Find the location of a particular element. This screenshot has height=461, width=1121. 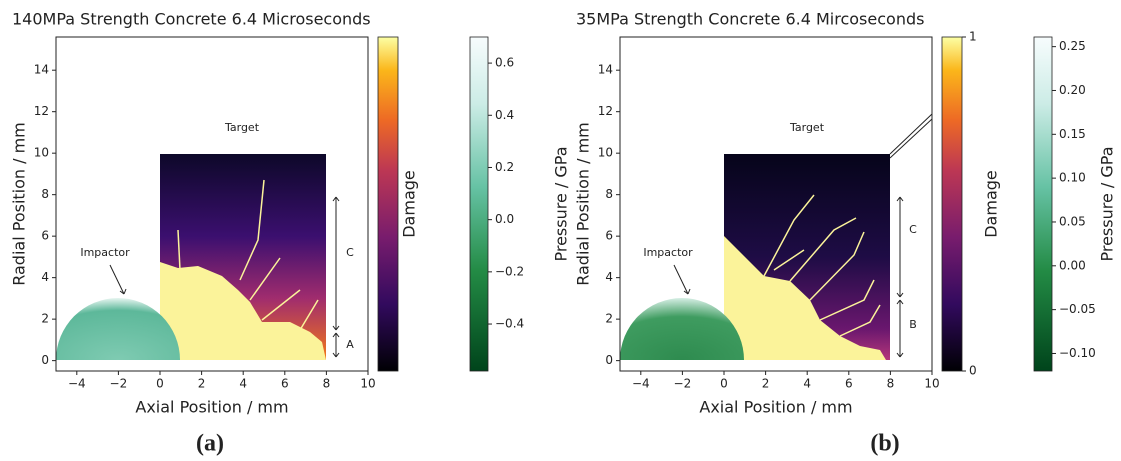

y-tick-label: 4 is located at coordinates (45, 277).